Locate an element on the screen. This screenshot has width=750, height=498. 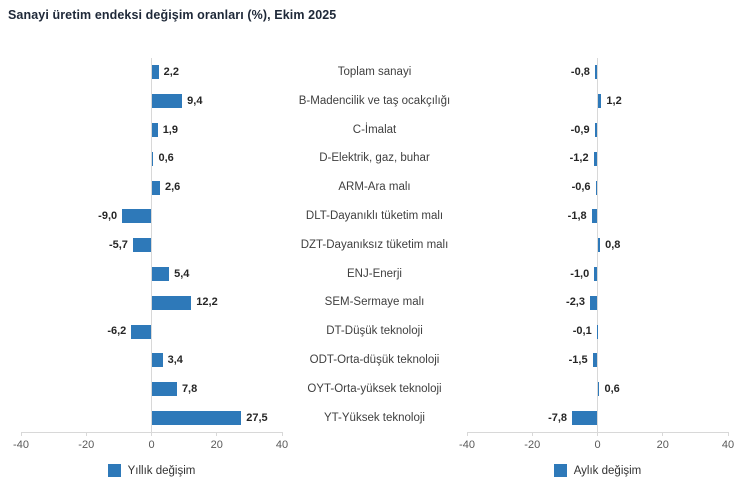
bar-row: 7,8 is located at coordinates (151, 389).